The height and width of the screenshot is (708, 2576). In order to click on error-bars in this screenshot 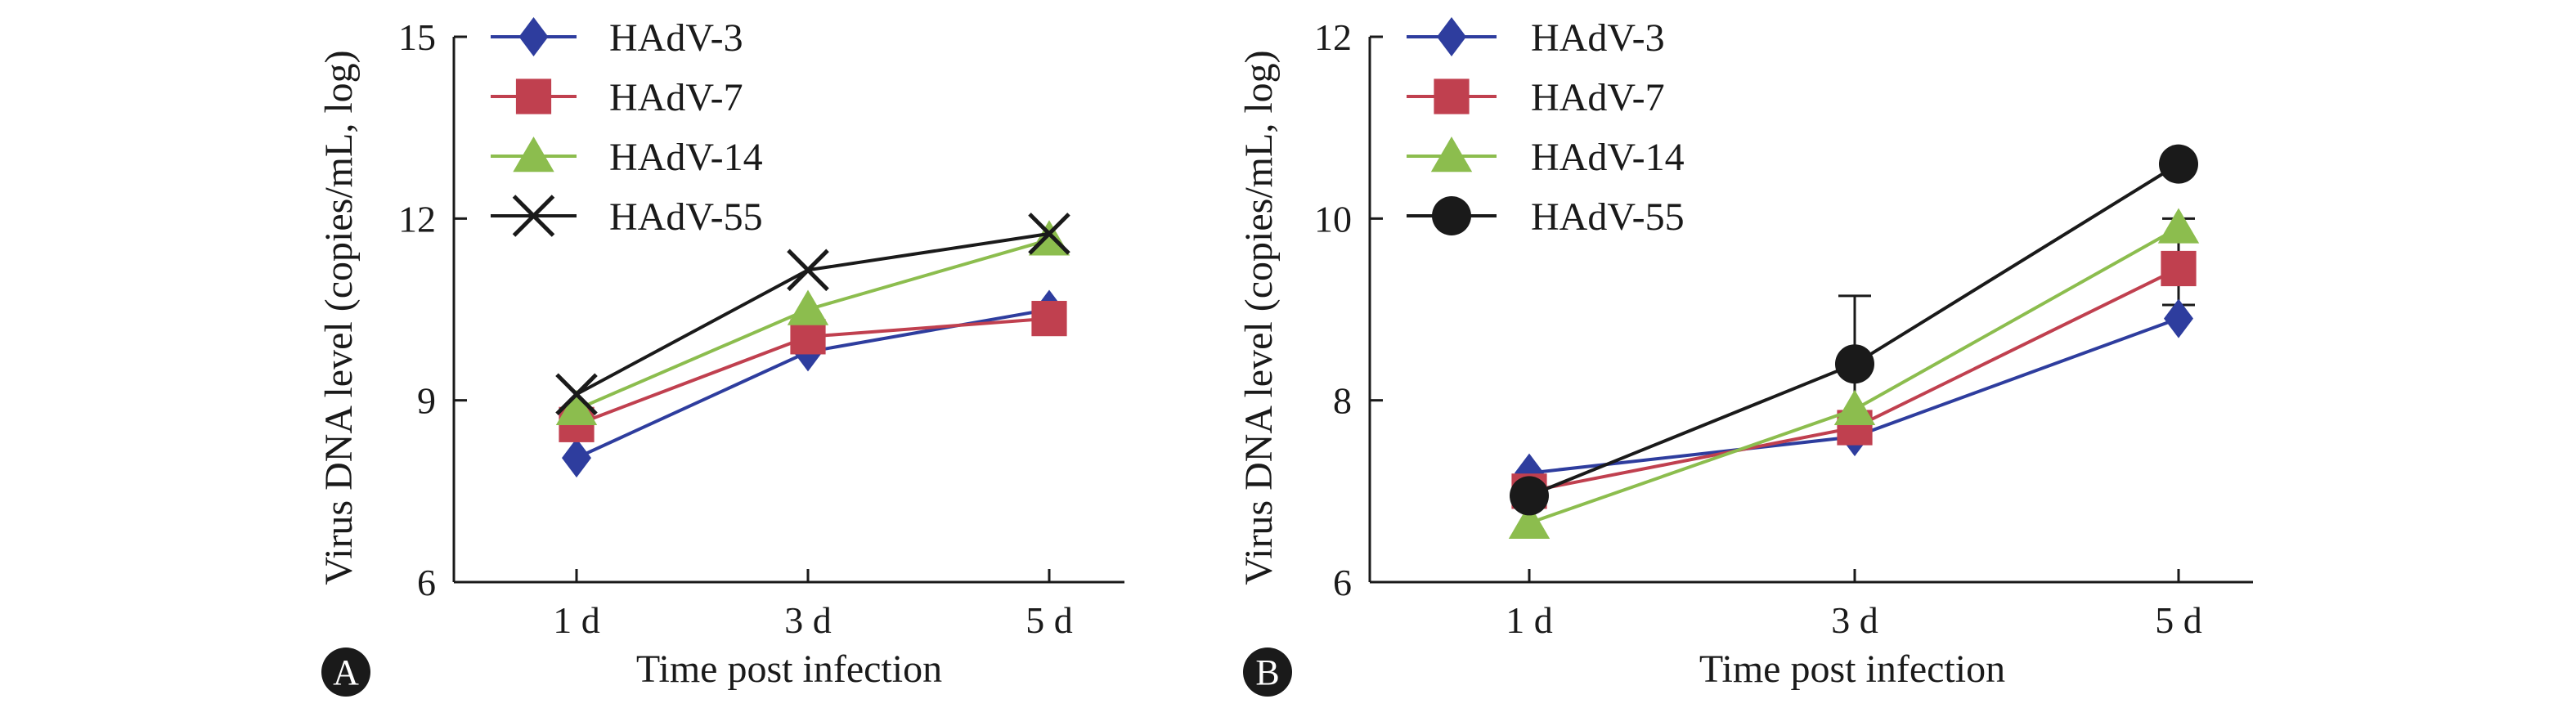, I will do `click(2016, 325)`.